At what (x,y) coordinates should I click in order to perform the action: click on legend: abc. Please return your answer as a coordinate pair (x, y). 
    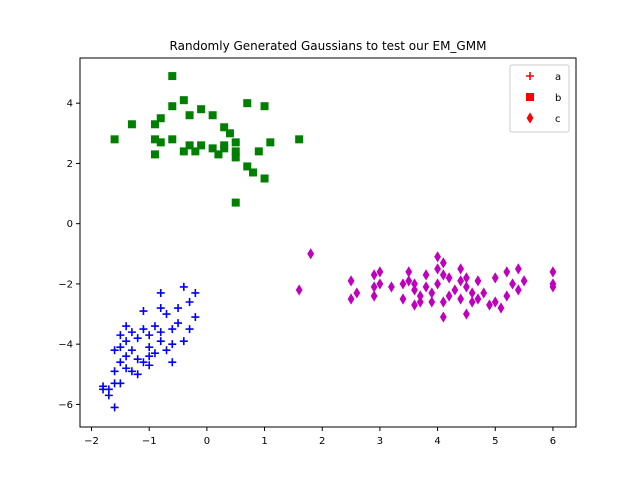
    Looking at the image, I should click on (539, 98).